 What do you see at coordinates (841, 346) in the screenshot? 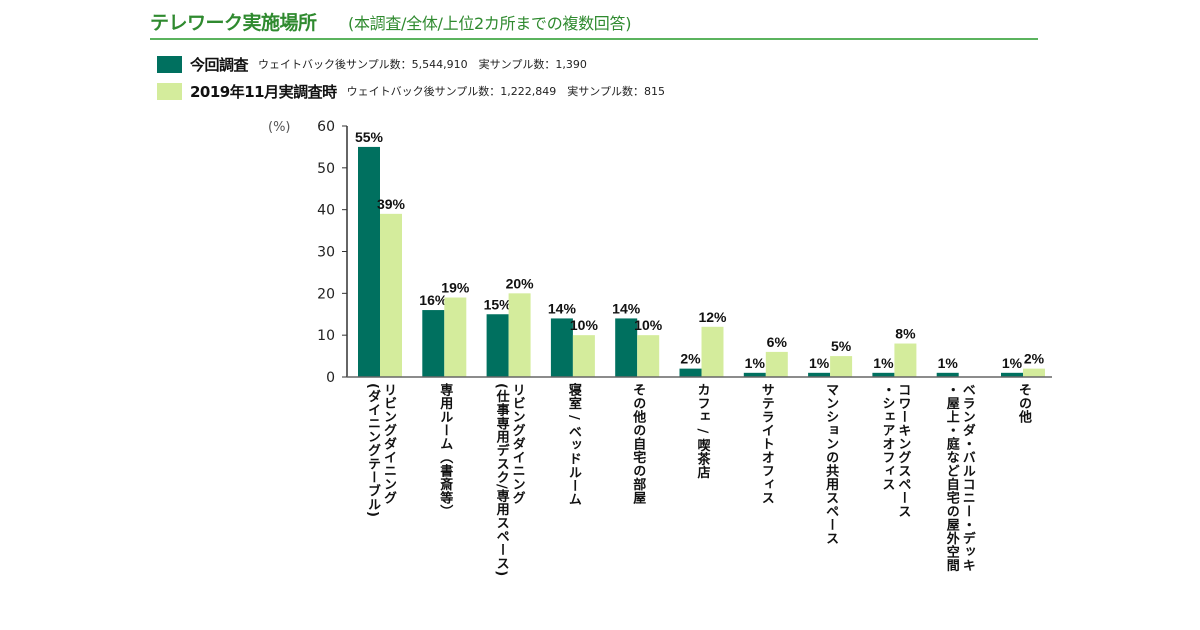
I see `data-label-2019: 5%` at bounding box center [841, 346].